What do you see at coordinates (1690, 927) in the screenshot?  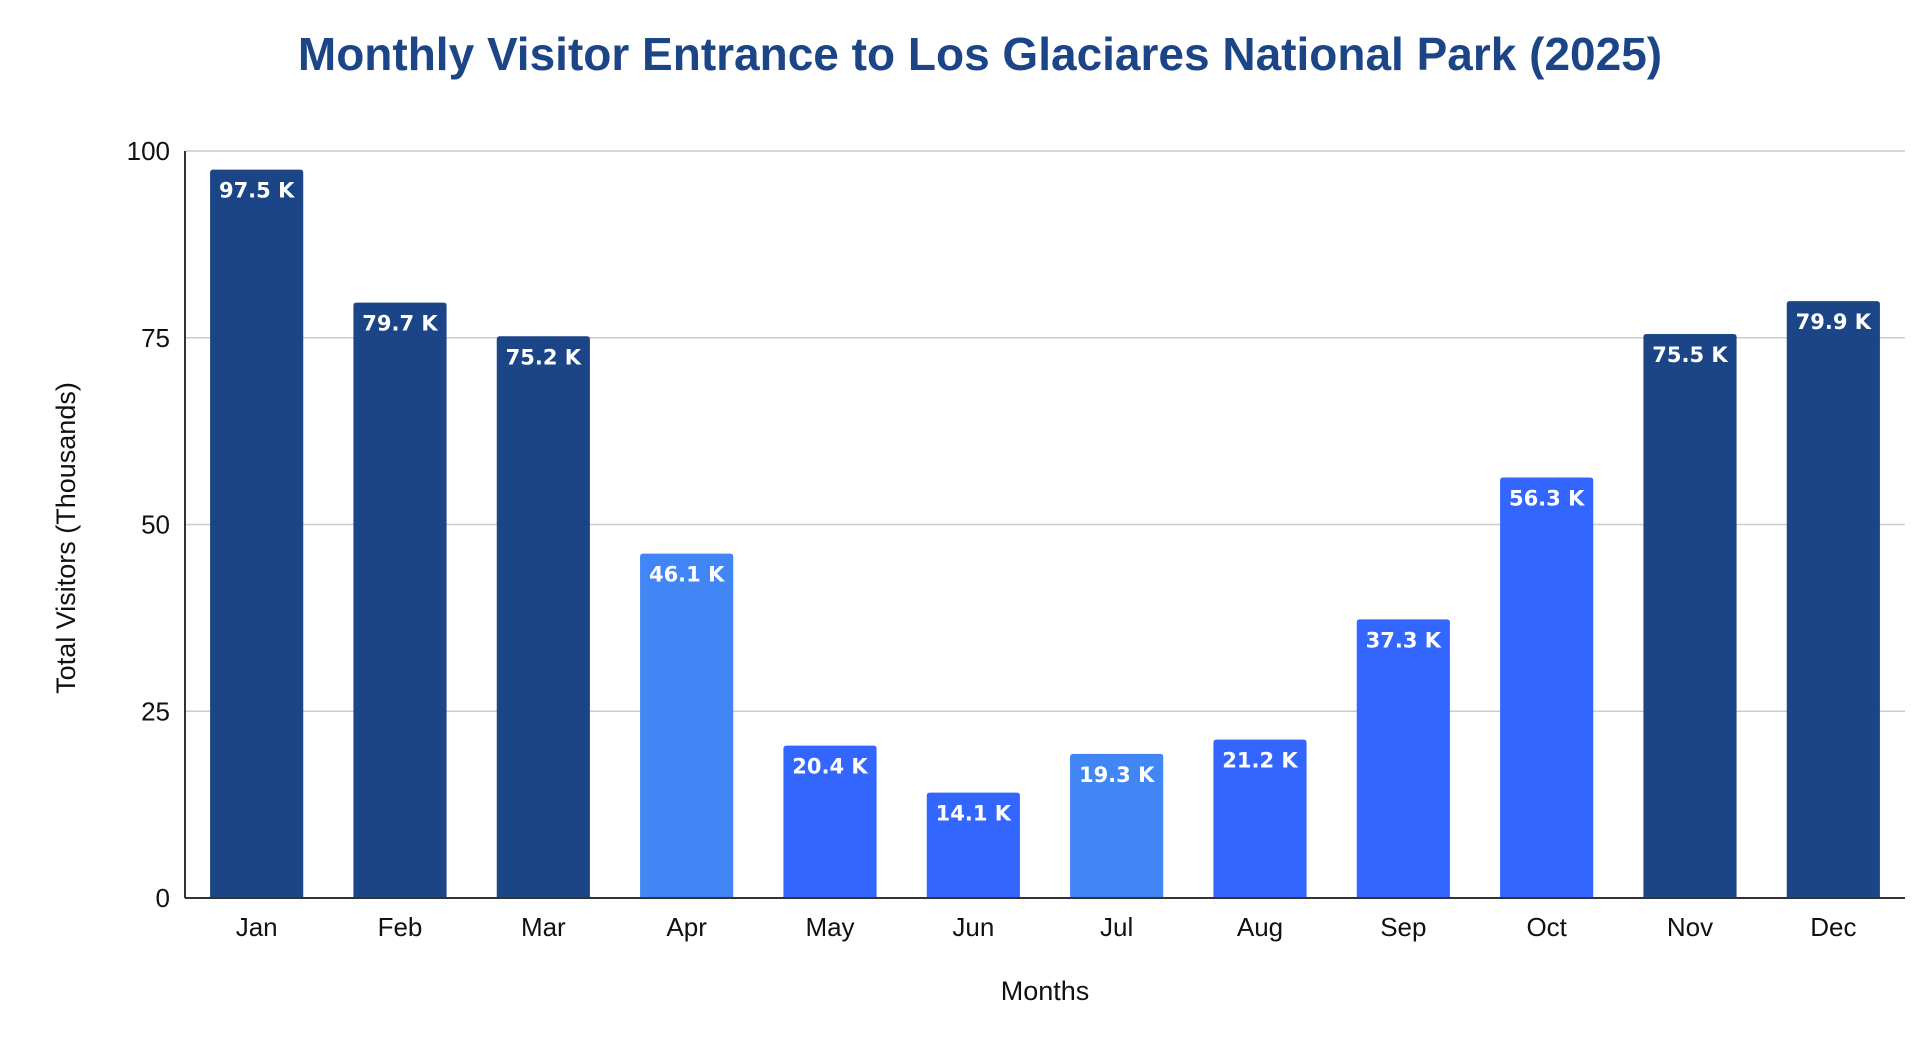 I see `x-tick-label-nov: Nov` at bounding box center [1690, 927].